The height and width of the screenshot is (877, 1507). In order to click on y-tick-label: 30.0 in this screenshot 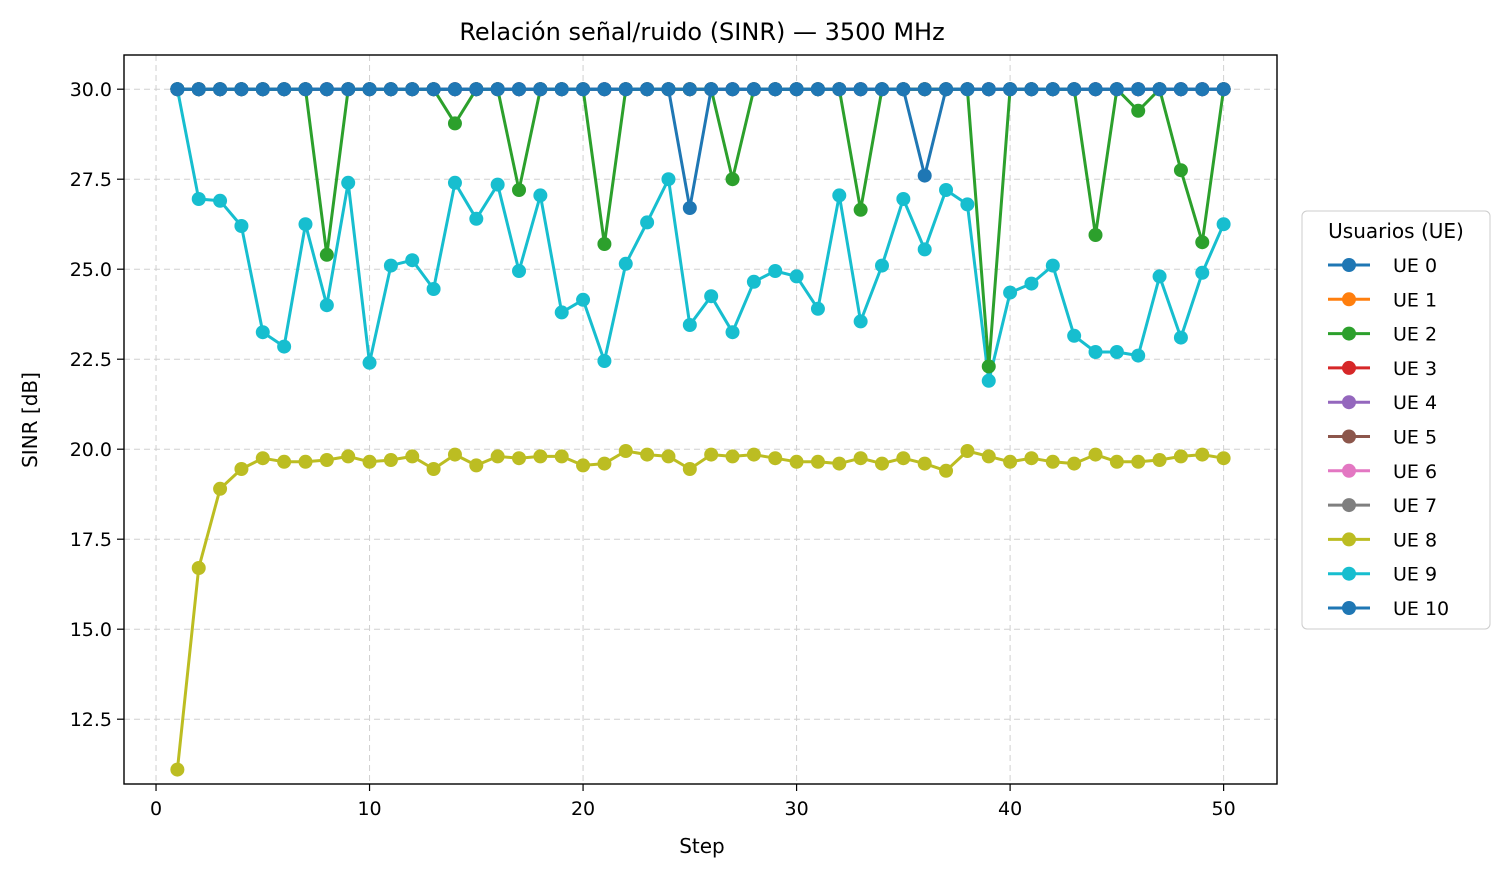, I will do `click(91, 90)`.